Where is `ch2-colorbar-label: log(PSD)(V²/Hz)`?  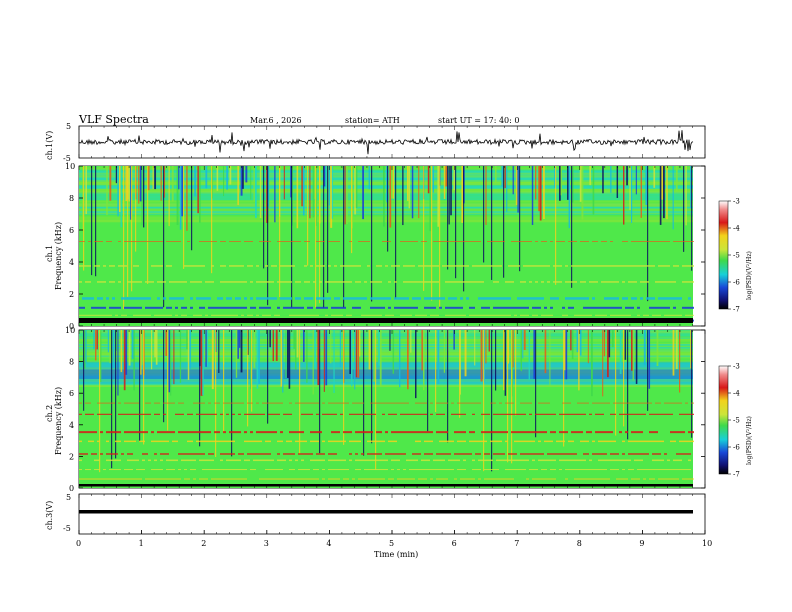 ch2-colorbar-label: log(PSD)(V²/Hz) is located at coordinates (749, 440).